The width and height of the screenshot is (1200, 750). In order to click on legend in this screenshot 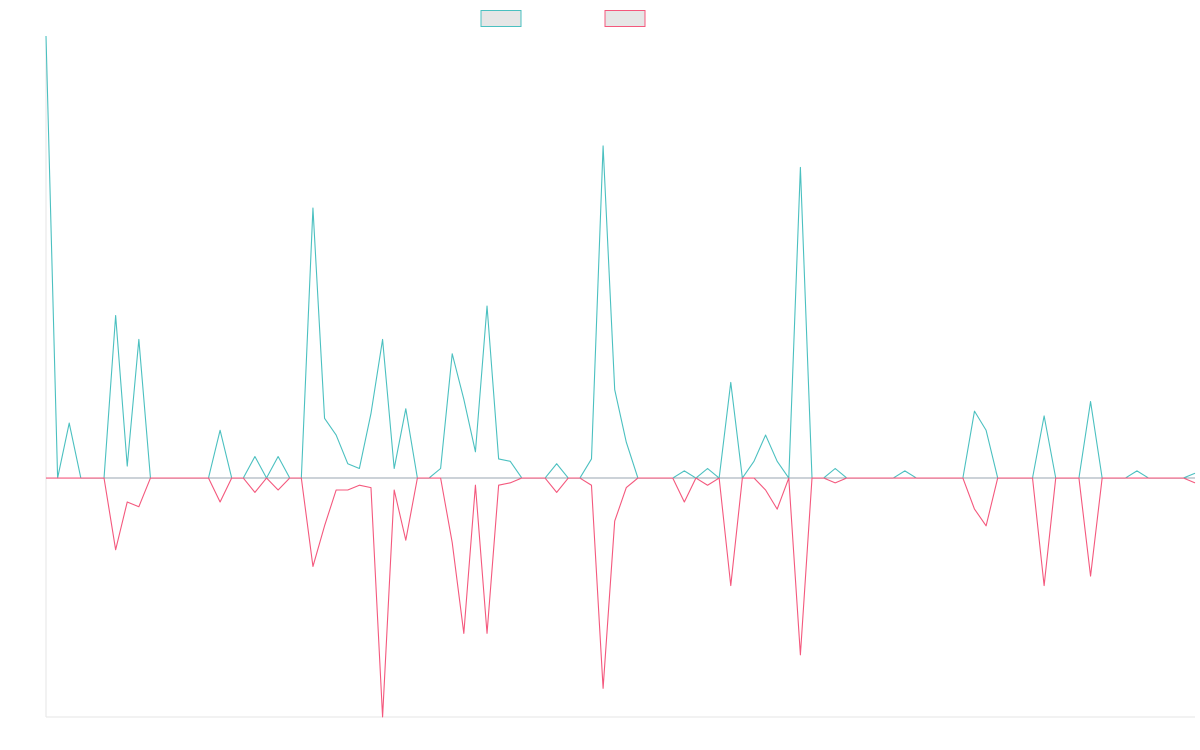, I will do `click(563, 18)`.